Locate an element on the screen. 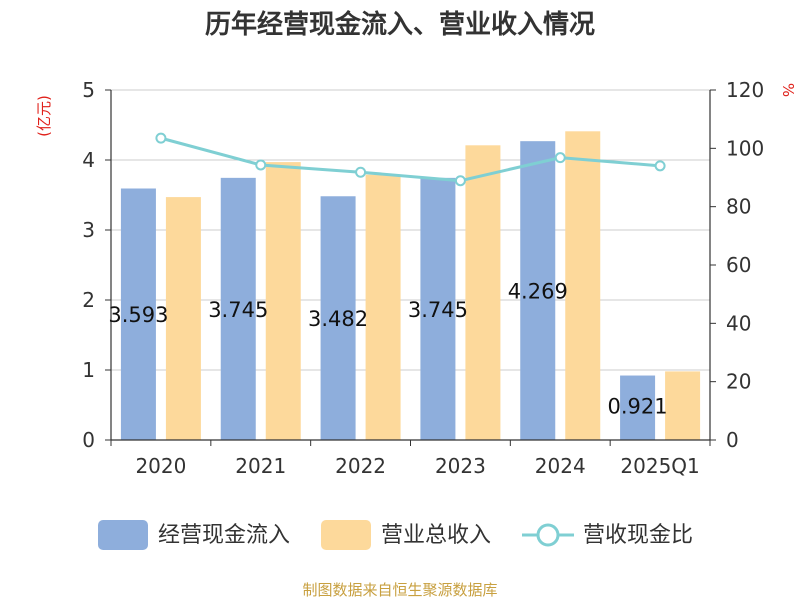 This screenshot has height=600, width=800. bar-revenue-2025Q1 is located at coordinates (683, 405).